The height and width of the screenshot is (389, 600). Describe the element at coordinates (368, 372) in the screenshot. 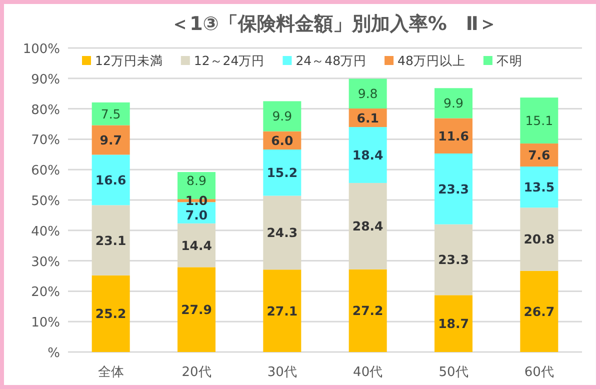

I see `x-tick-label: 40代` at that location.